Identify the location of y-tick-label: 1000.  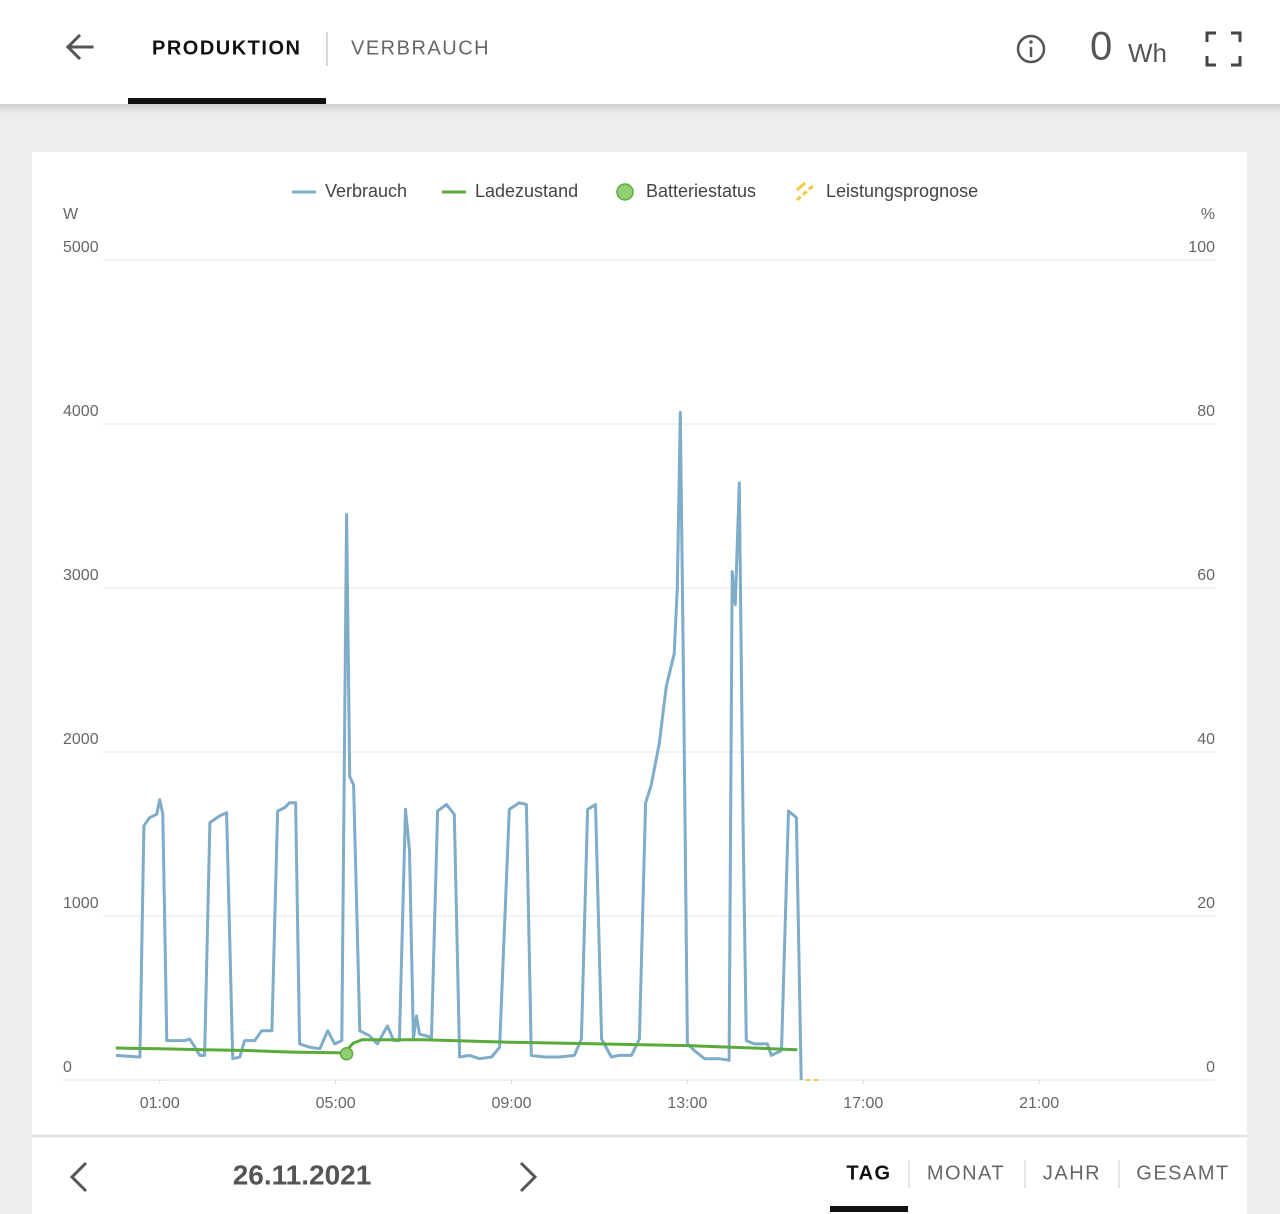
(81, 903).